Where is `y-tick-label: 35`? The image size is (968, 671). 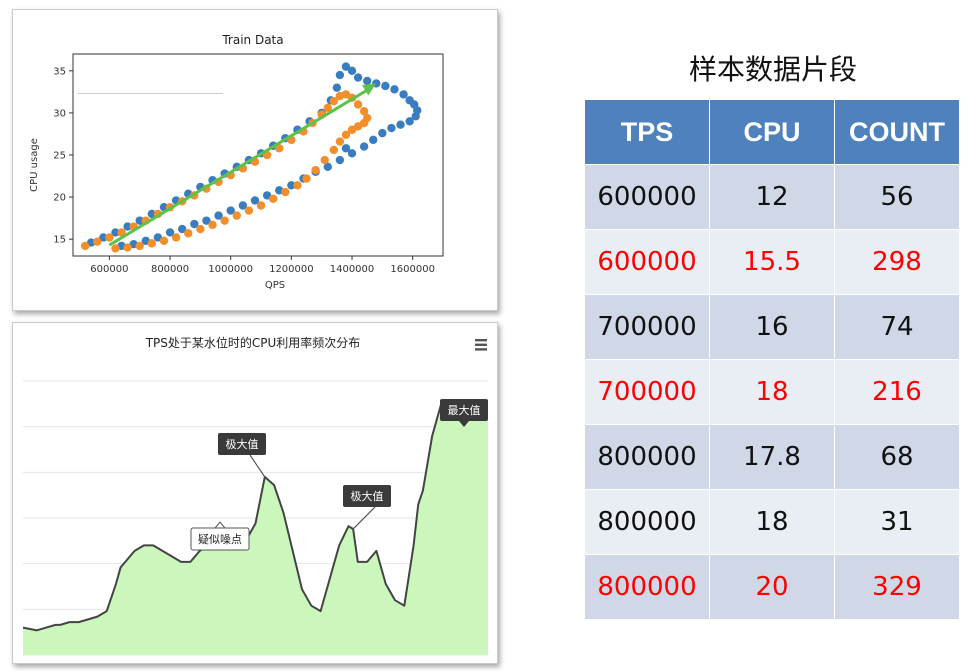 y-tick-label: 35 is located at coordinates (59, 71).